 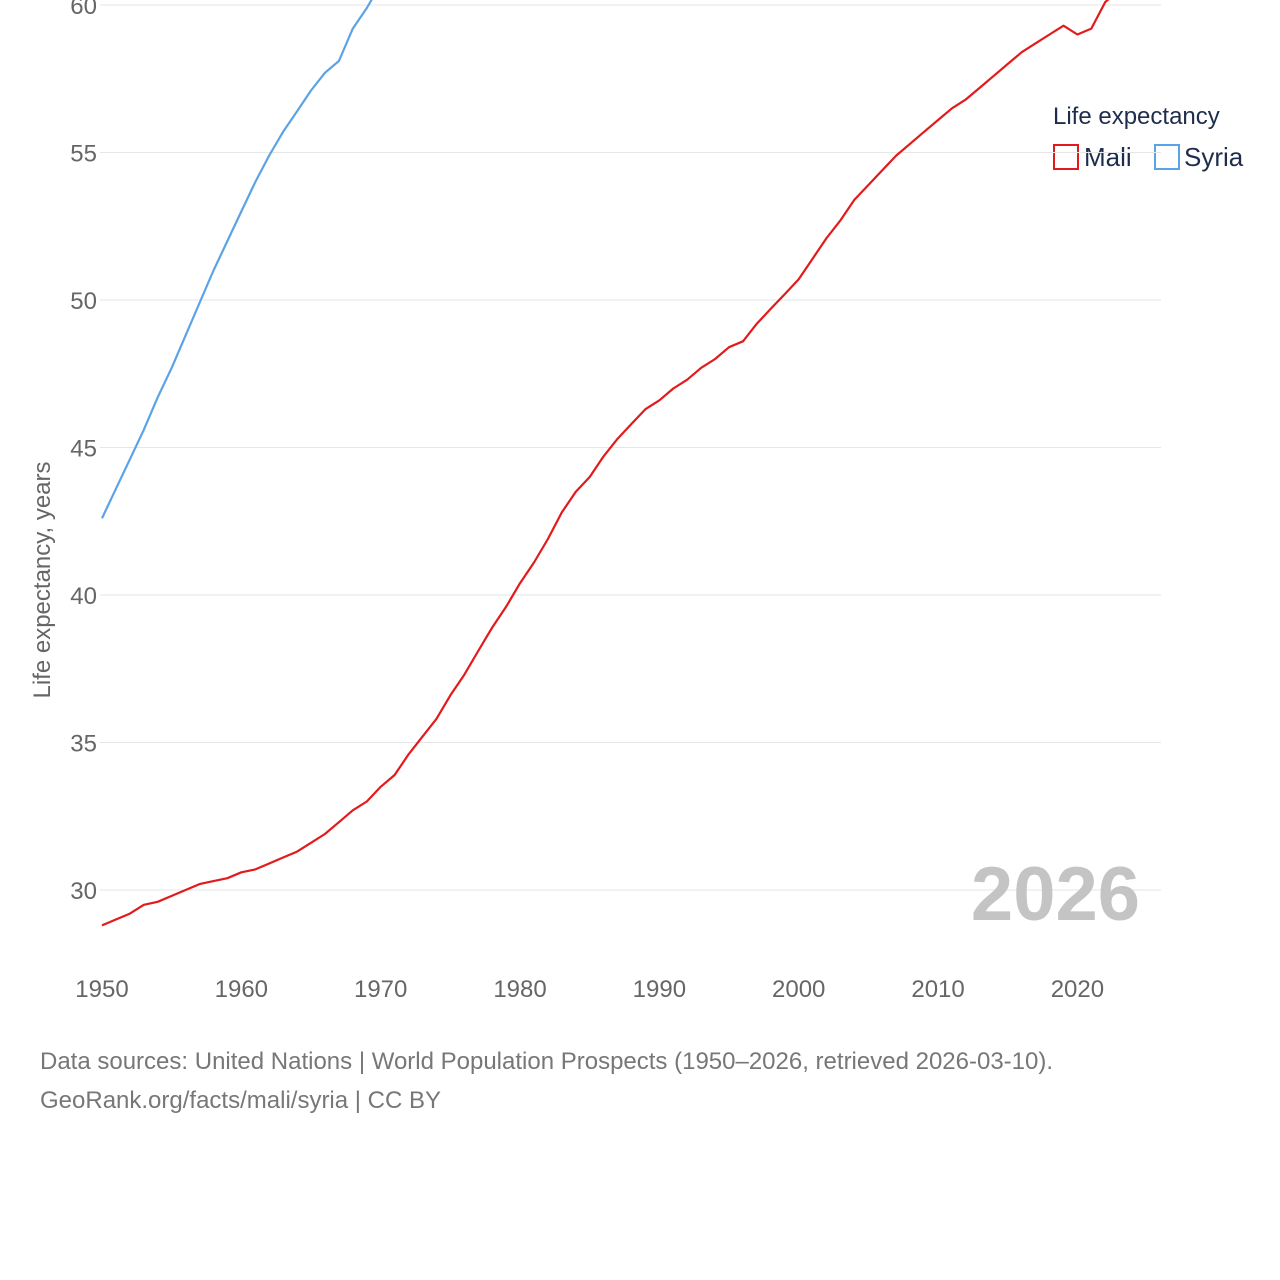 I want to click on footer-link: GeoRank.org/facts/mali/syria | CC BY, so click(x=241, y=1100).